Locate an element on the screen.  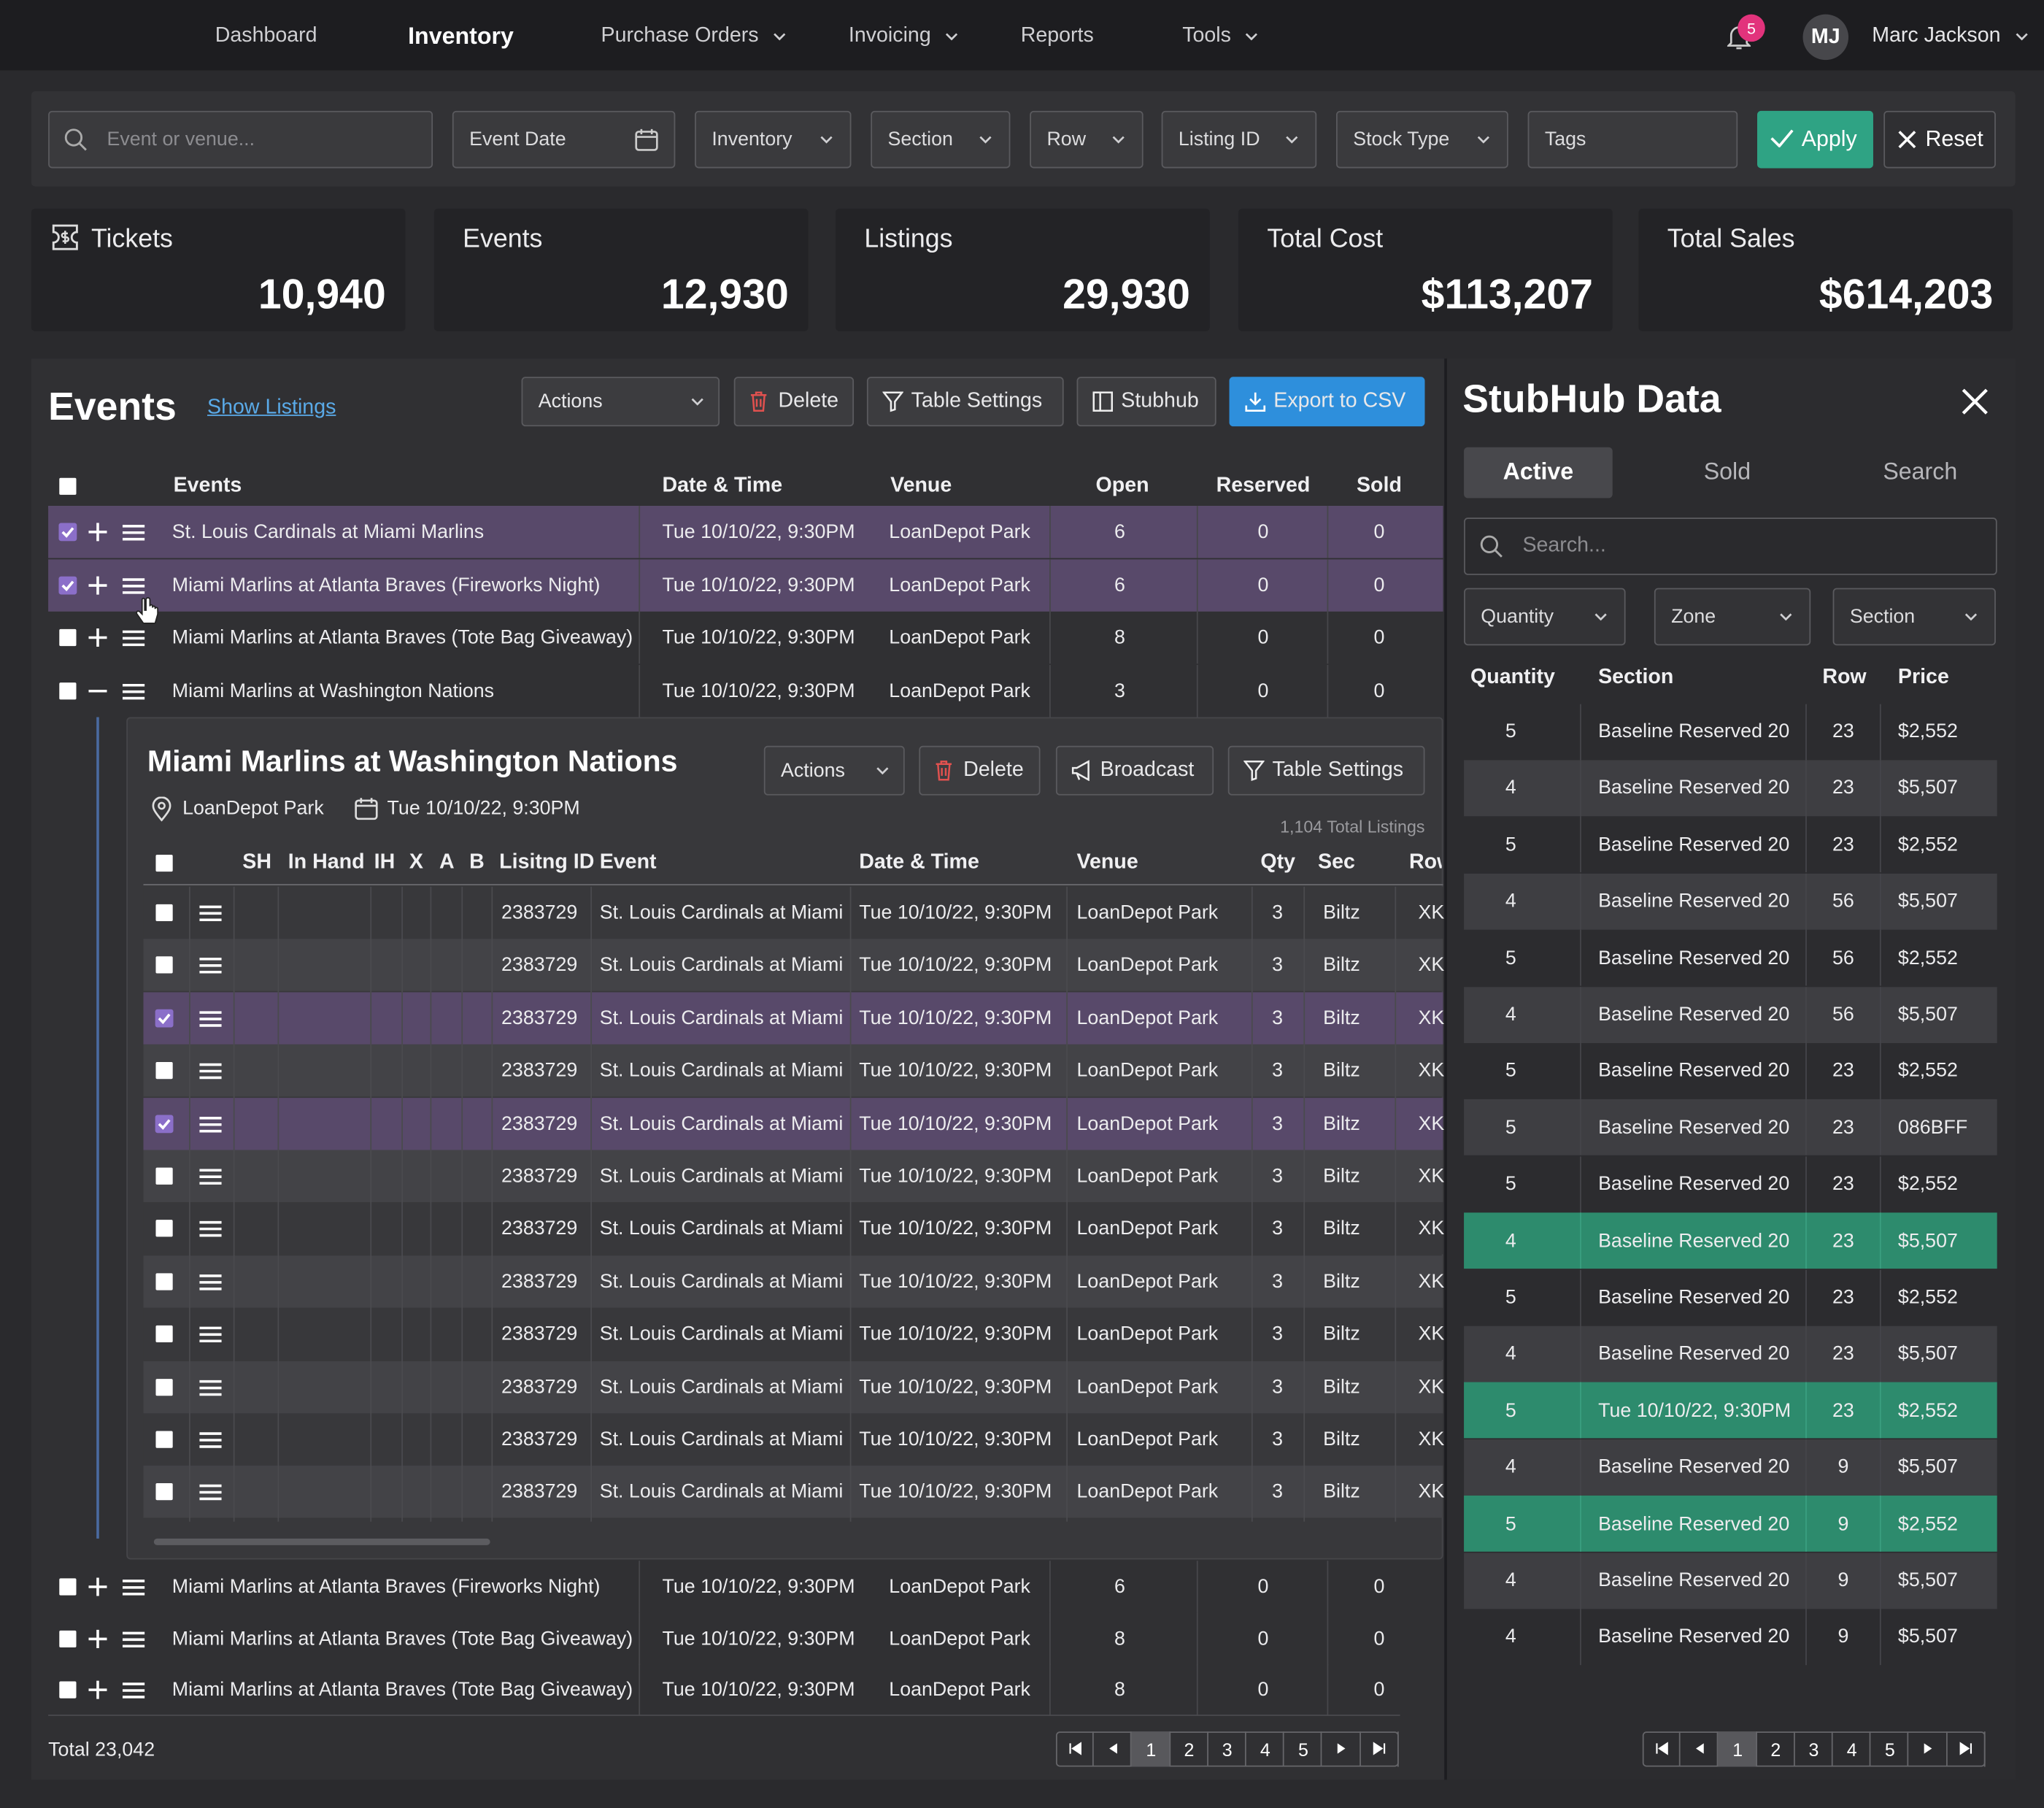
listing-cell: St. Louis Cardinals at Miami is located at coordinates (721, 1334).